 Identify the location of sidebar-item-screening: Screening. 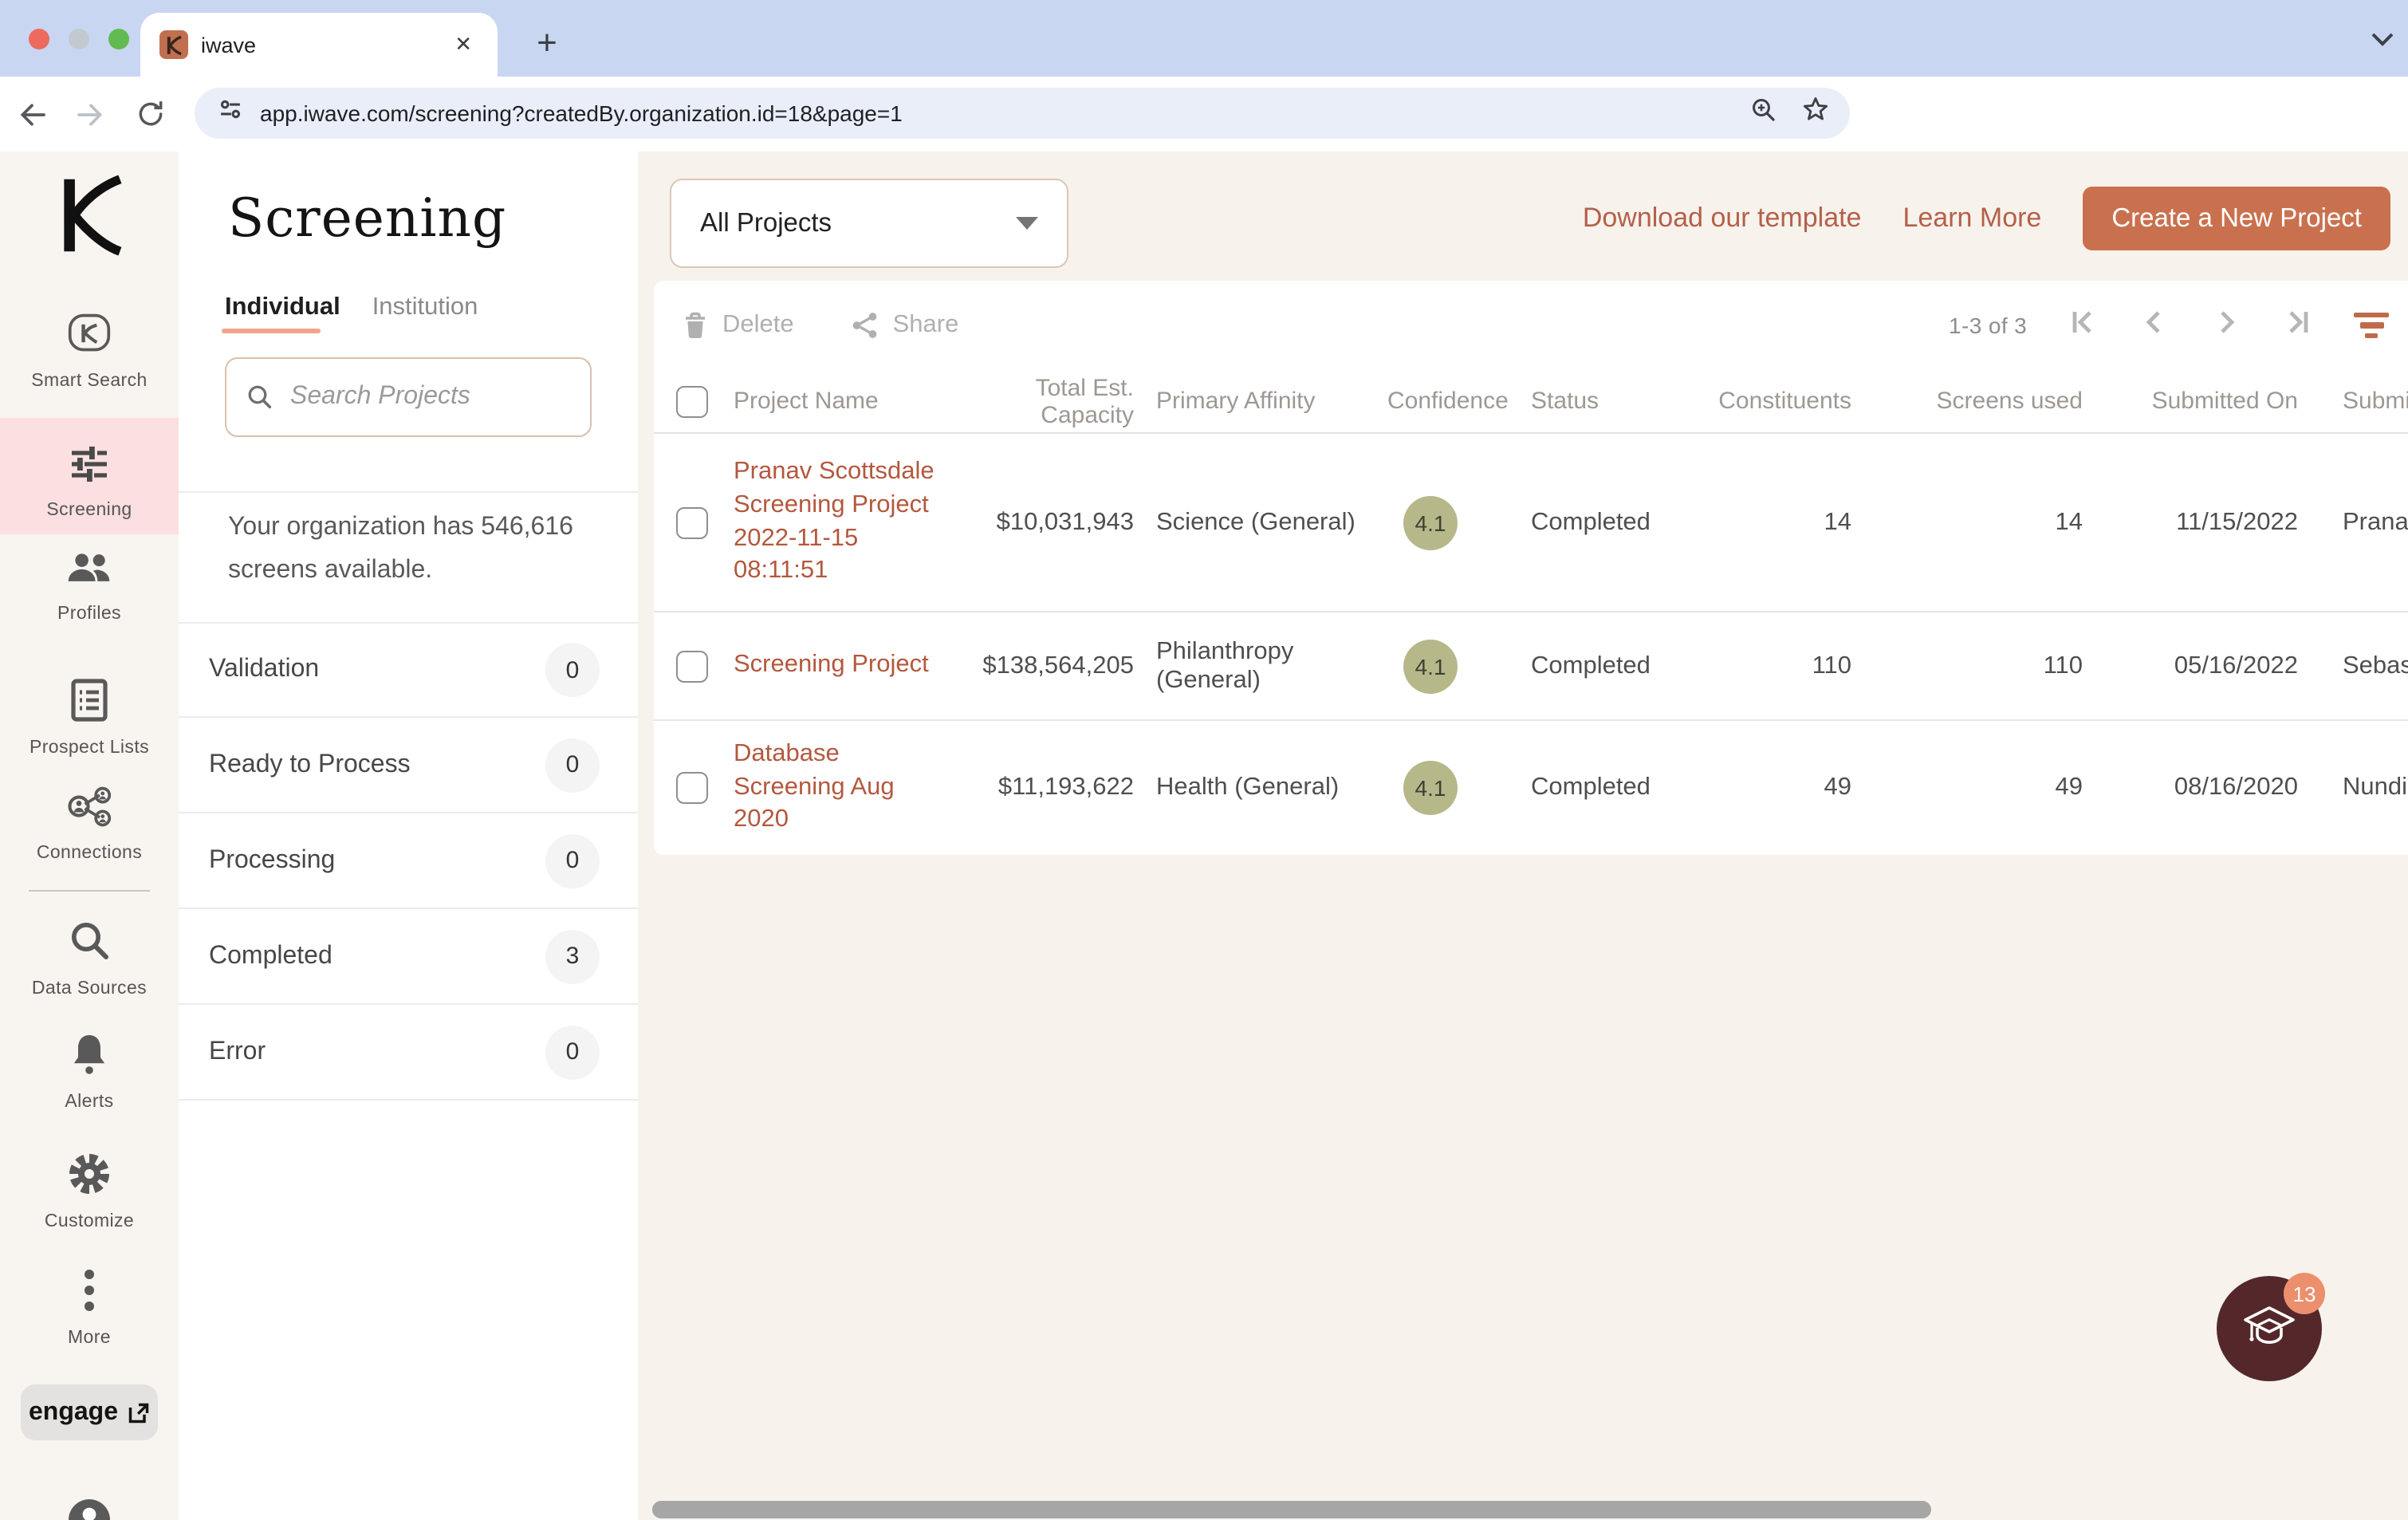
(89, 476).